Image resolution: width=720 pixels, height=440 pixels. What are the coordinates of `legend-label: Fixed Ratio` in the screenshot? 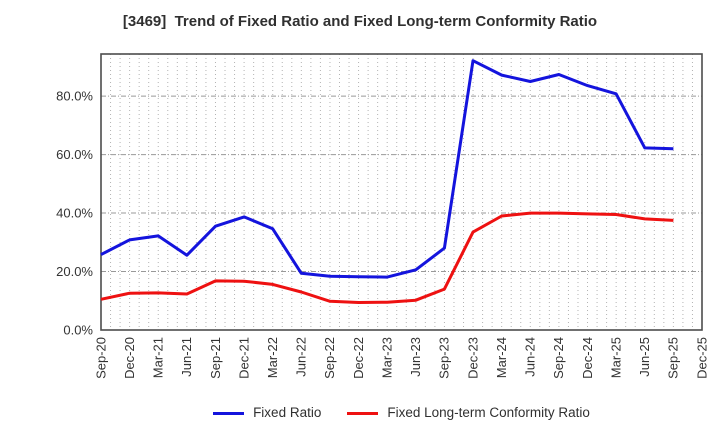 It's located at (287, 413).